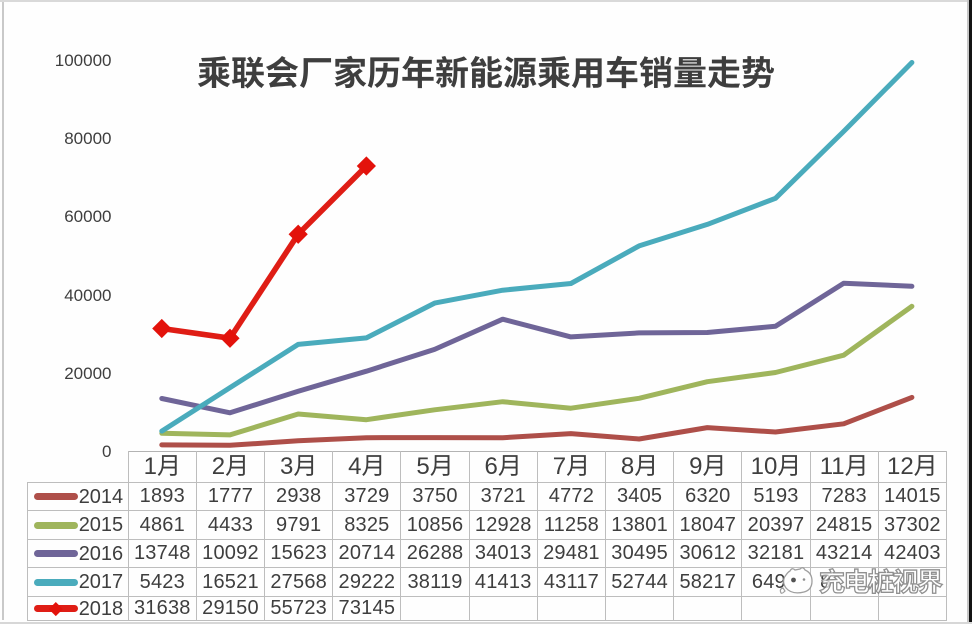 This screenshot has height=624, width=972. I want to click on table-cell-2016-m5: 26288, so click(435, 553).